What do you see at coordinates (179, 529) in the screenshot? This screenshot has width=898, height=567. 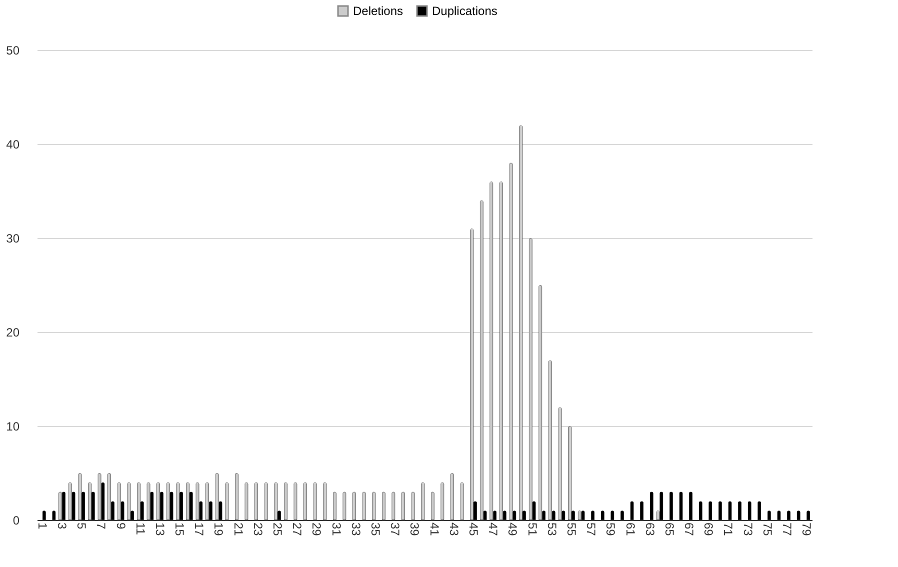 I see `x-tick-label: 15` at bounding box center [179, 529].